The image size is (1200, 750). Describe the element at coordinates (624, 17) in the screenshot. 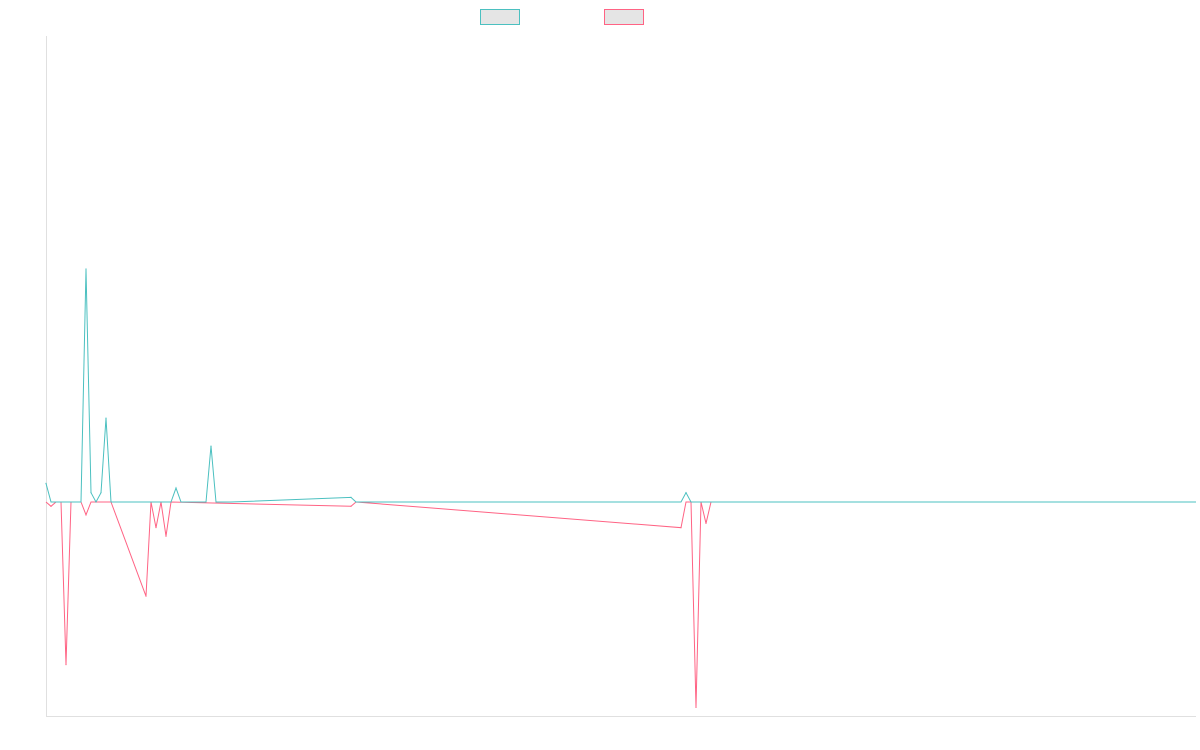

I see `legend-swatch-series-b` at that location.